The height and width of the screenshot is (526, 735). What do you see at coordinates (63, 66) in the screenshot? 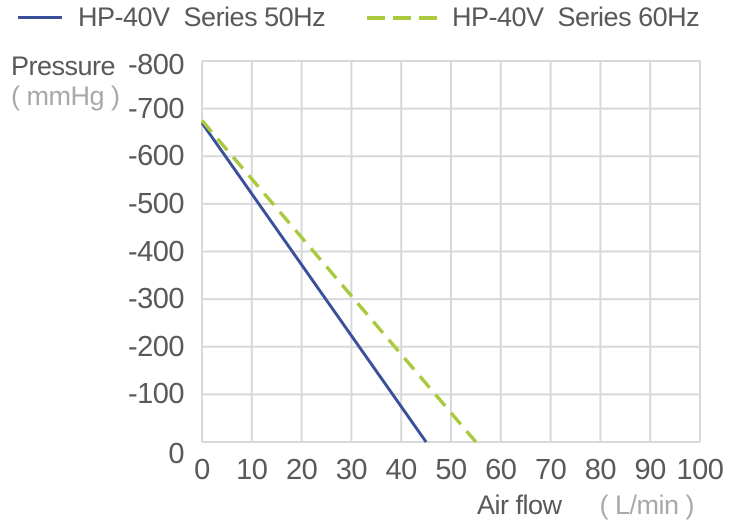
I see `y-axis-label: Pressure` at bounding box center [63, 66].